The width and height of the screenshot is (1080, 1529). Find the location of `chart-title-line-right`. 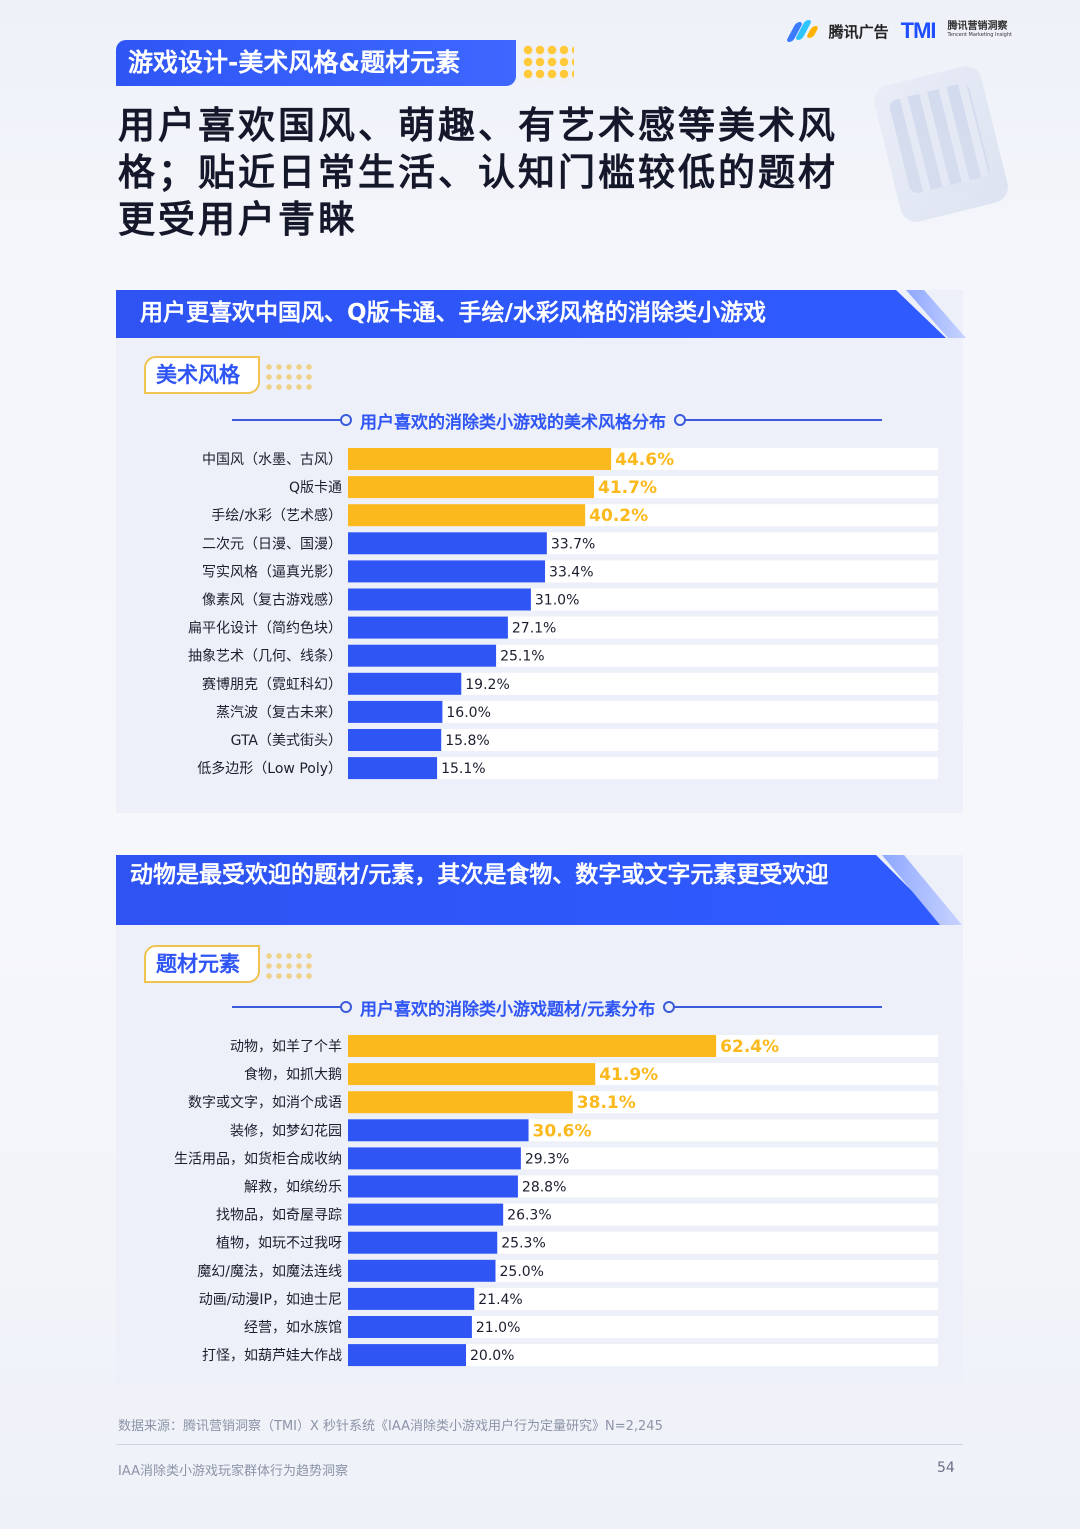

chart-title-line-right is located at coordinates (778, 420).